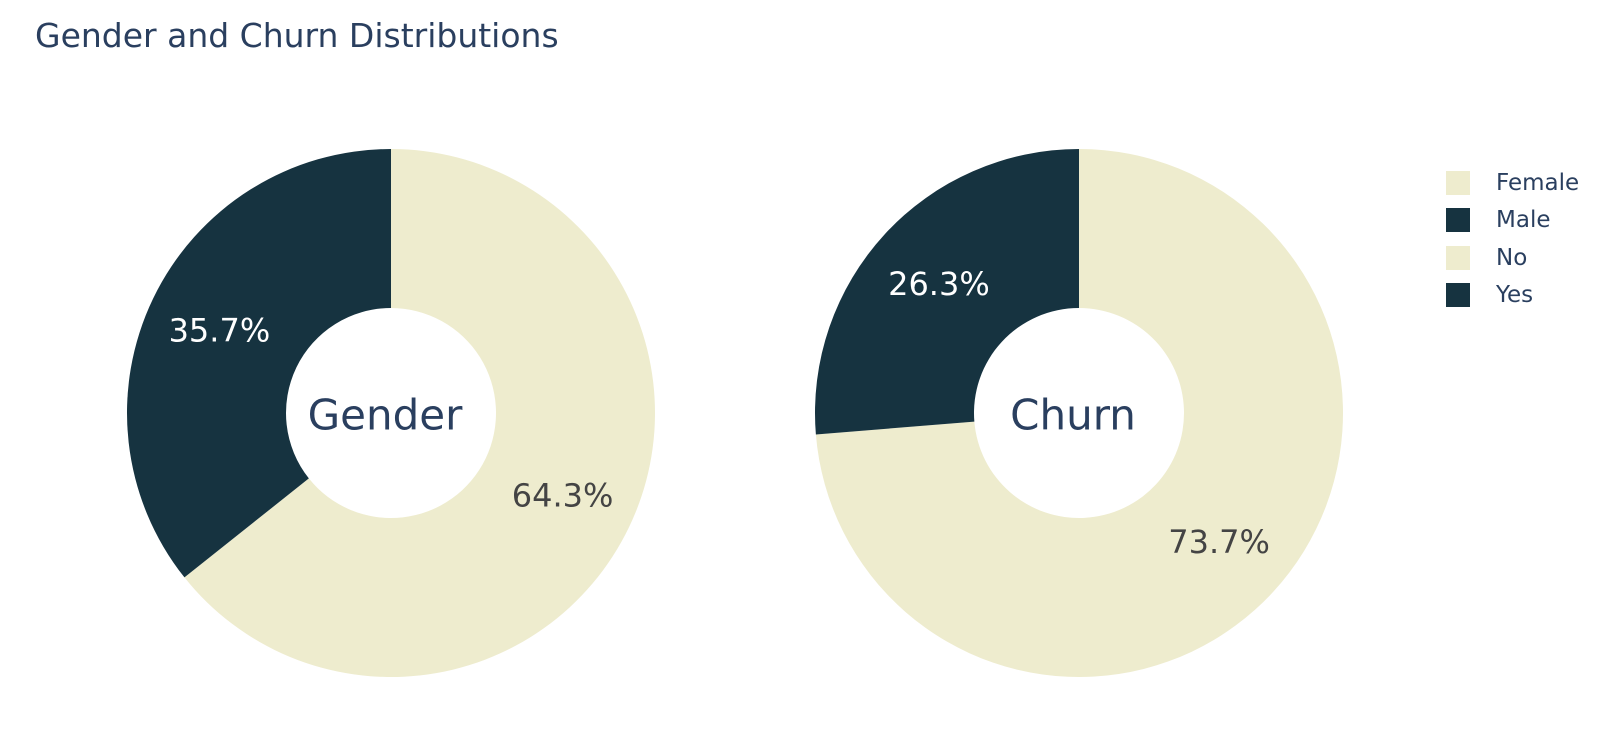  What do you see at coordinates (386, 415) in the screenshot?
I see `center-label-gender: Gender` at bounding box center [386, 415].